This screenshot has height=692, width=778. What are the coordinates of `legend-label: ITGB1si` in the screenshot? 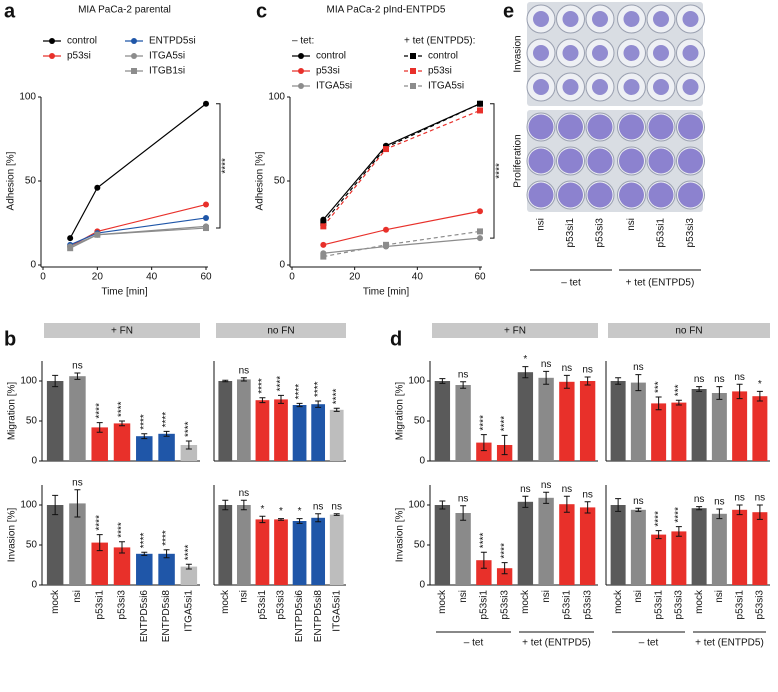 It's located at (167, 71).